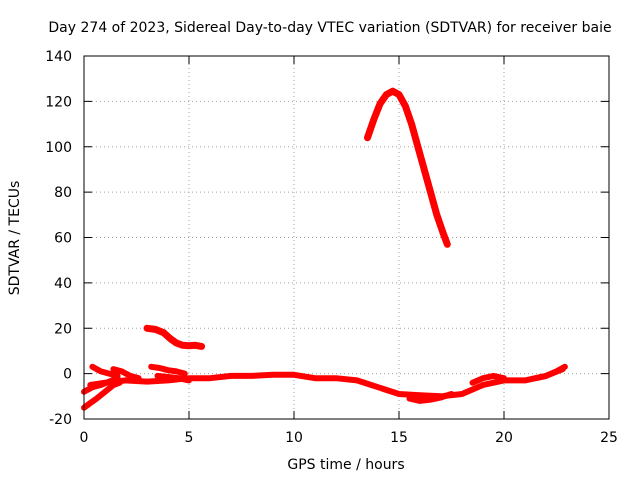 The width and height of the screenshot is (640, 480). What do you see at coordinates (67, 375) in the screenshot?
I see `y-tick-label: 0` at bounding box center [67, 375].